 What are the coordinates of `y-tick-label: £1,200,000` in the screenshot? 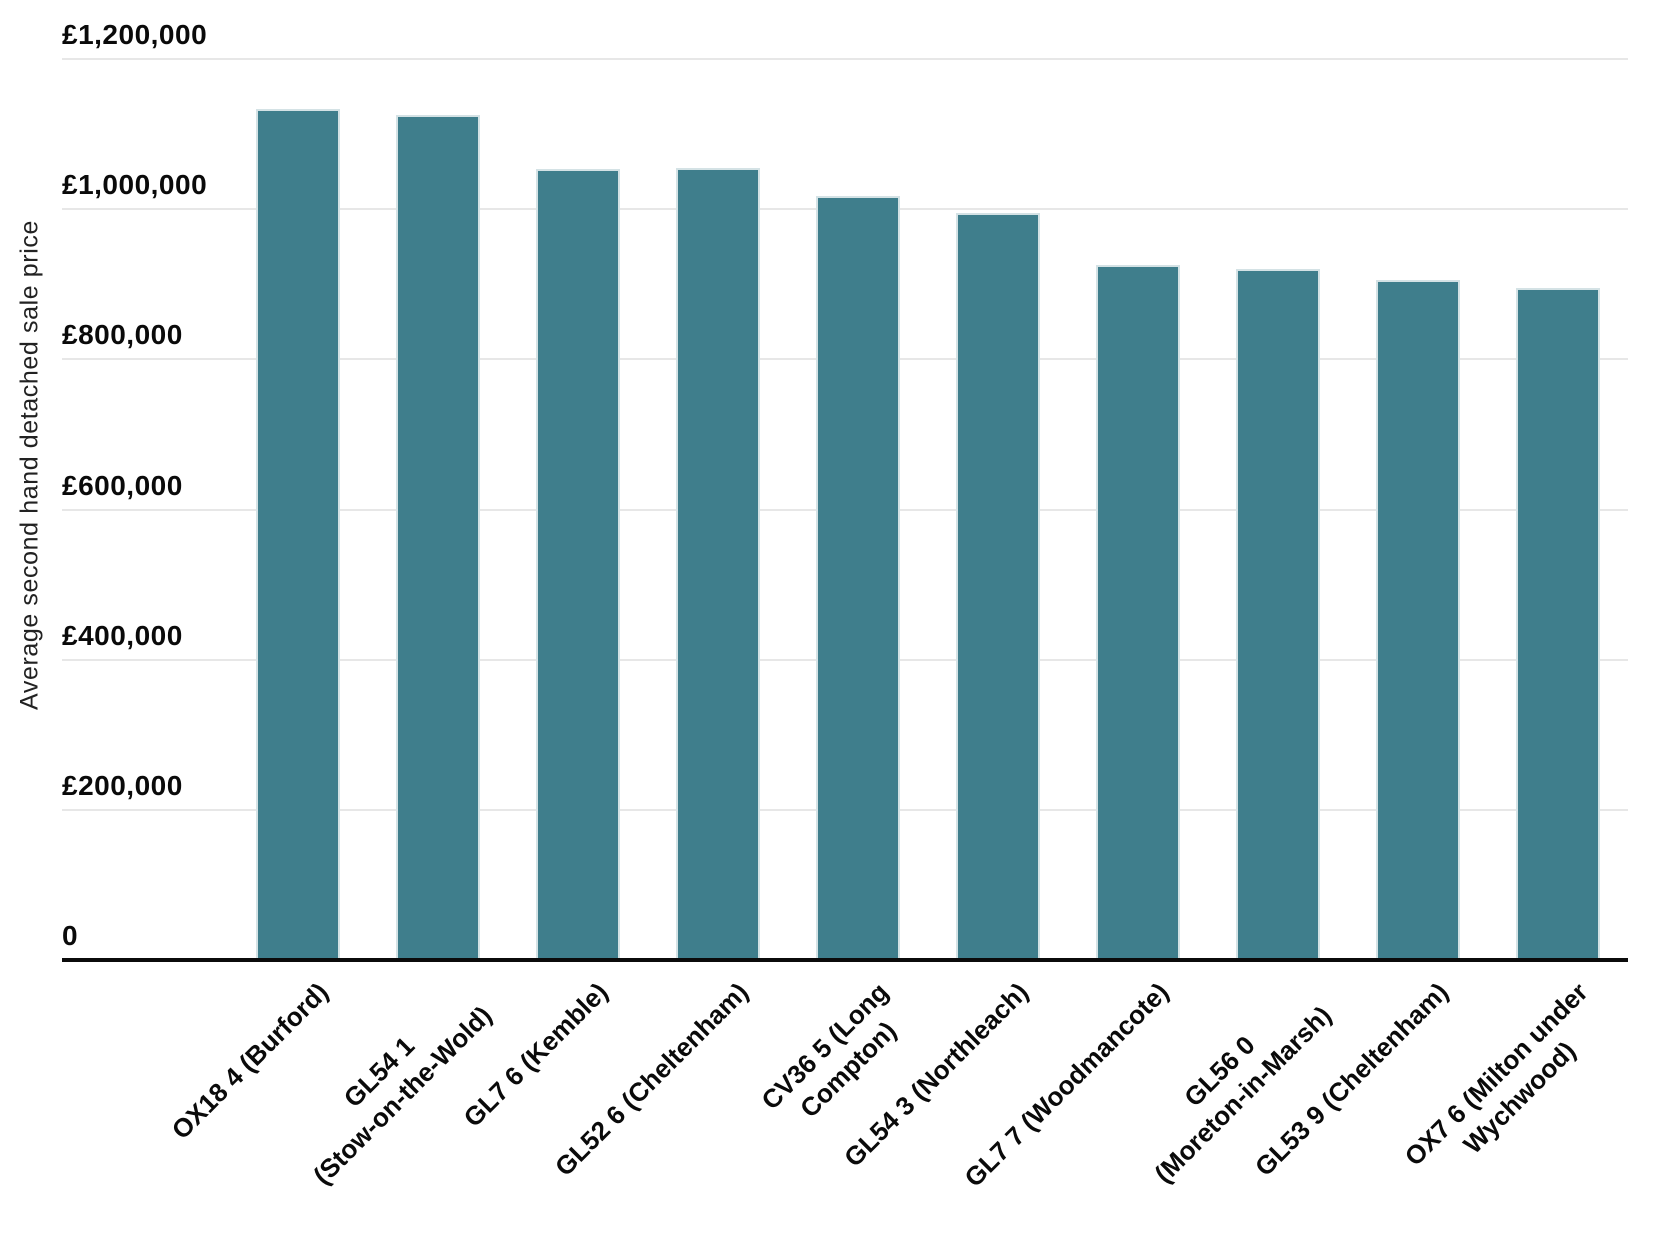 It's located at (135, 34).